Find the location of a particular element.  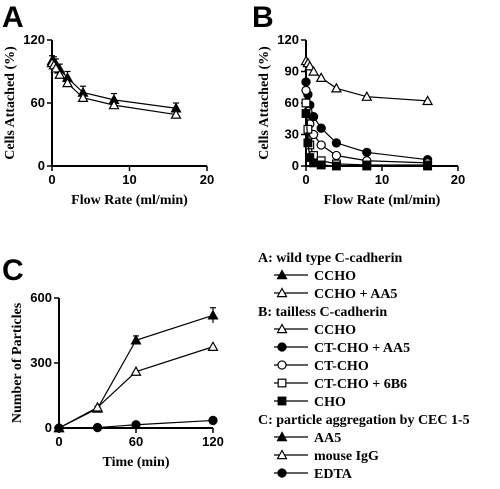

series-edta is located at coordinates (136, 424).